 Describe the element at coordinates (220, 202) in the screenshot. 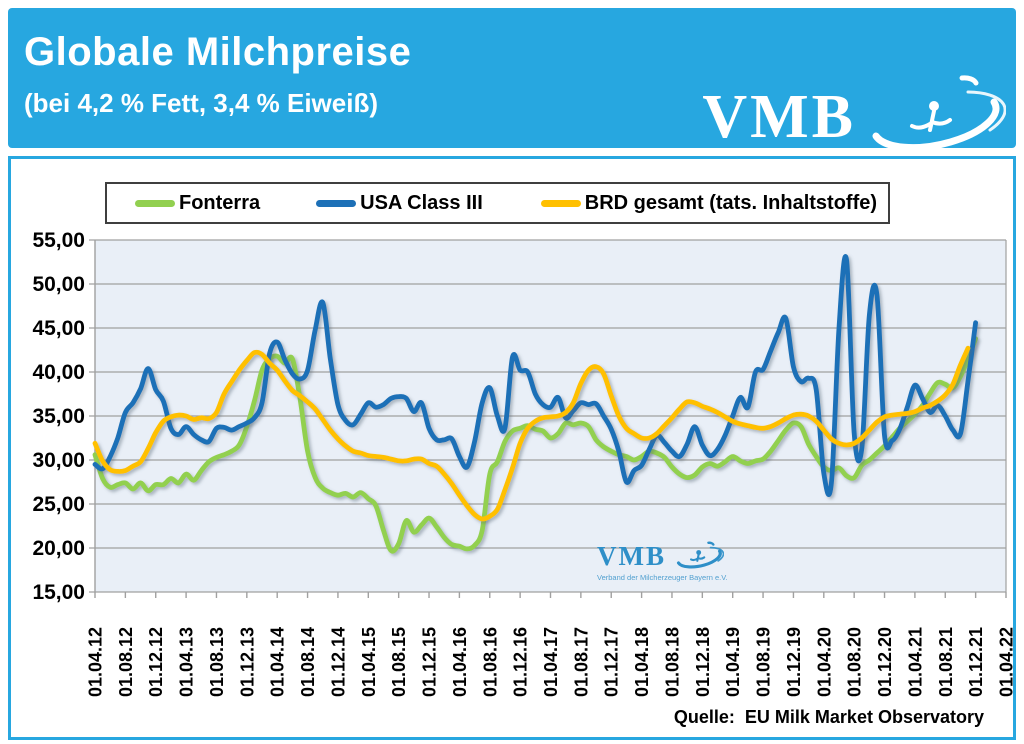

I see `legend-label-fonterra: Fonterra` at that location.